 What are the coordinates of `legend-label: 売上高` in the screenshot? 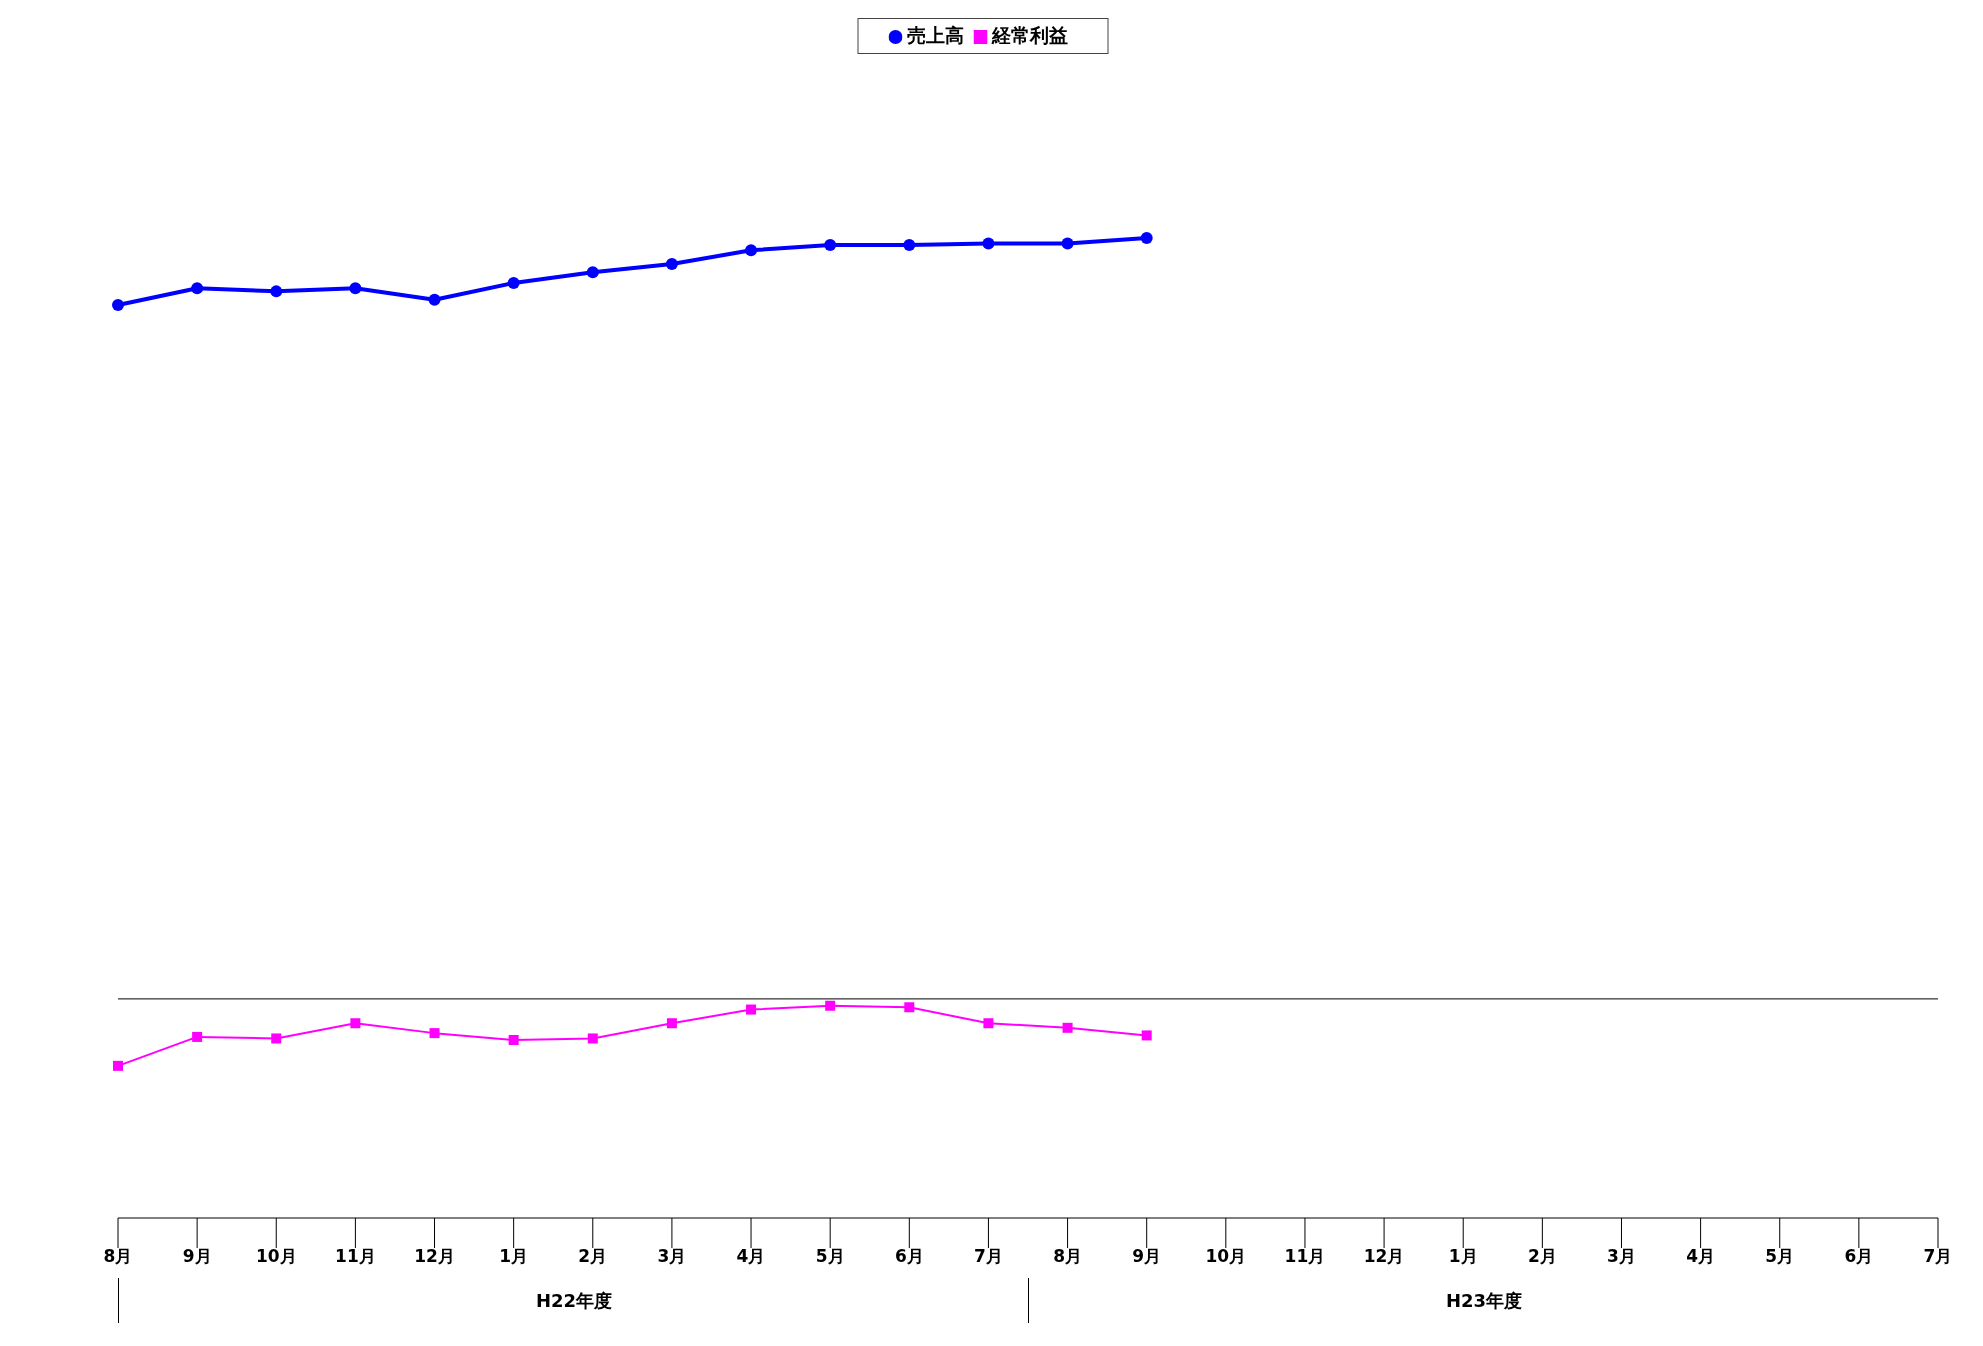 It's located at (935, 35).